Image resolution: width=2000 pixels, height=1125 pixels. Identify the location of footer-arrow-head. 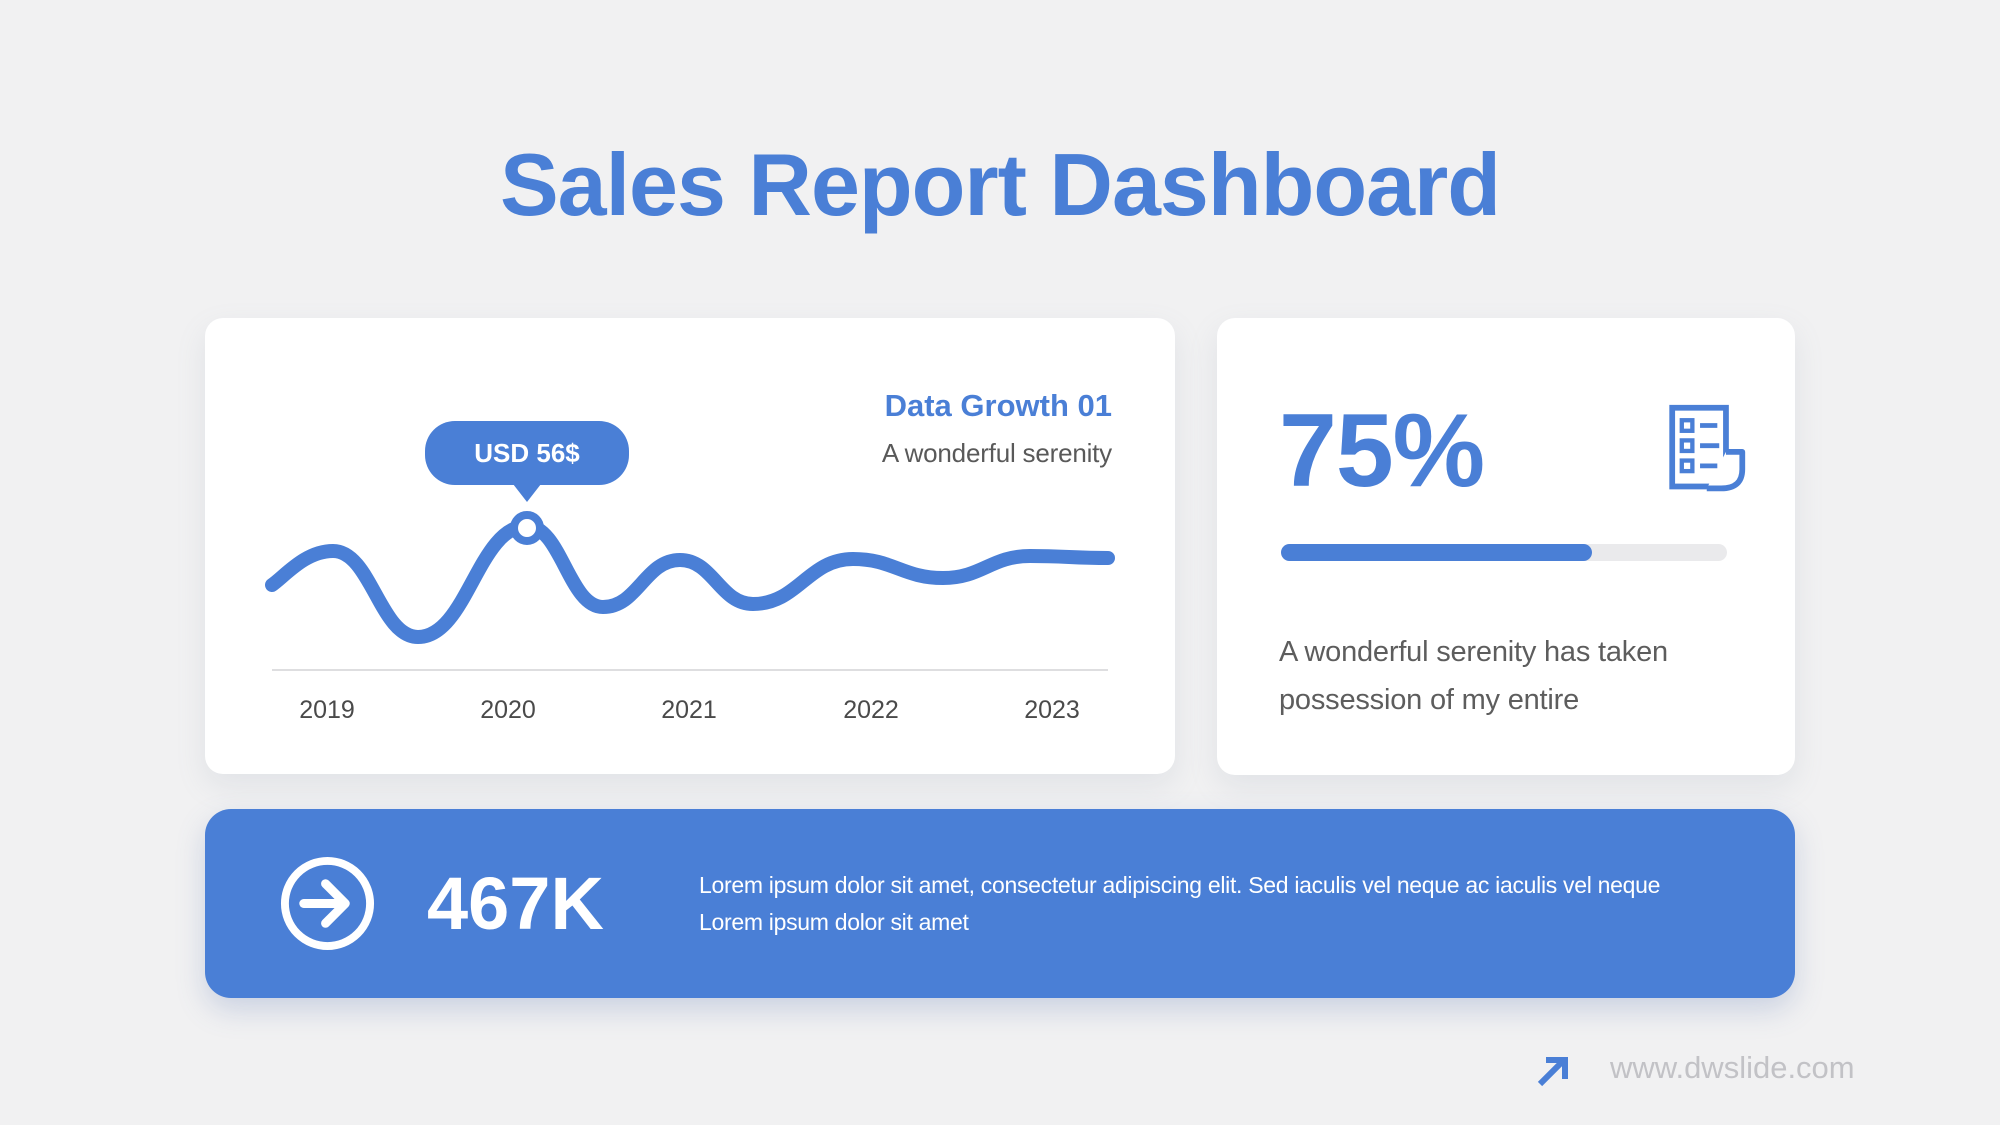
(1557, 1068).